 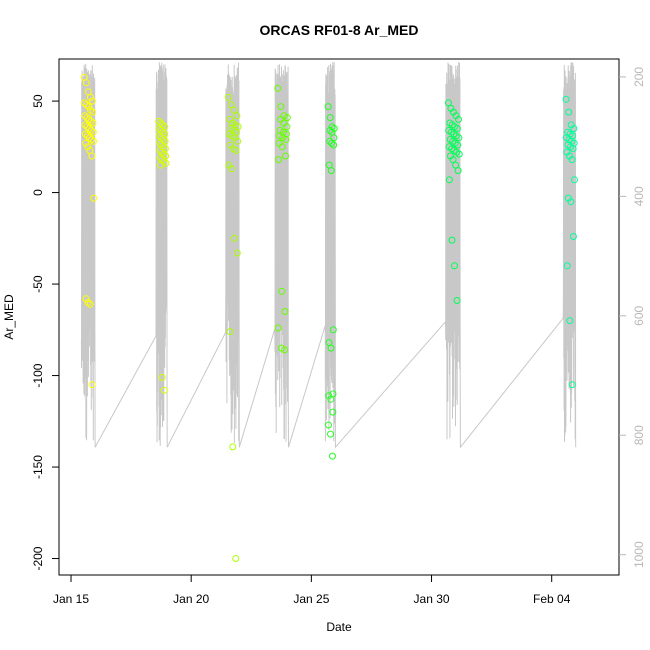 What do you see at coordinates (162, 255) in the screenshot?
I see `flight-series-rf02` at bounding box center [162, 255].